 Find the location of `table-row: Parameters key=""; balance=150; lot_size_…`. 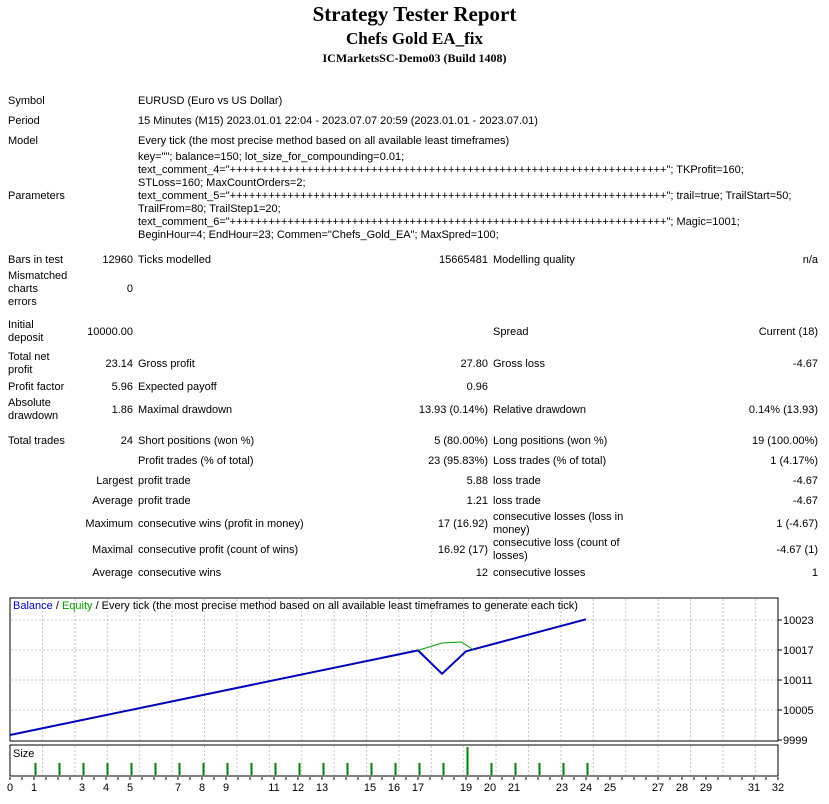

table-row: Parameters key=""; balance=150; lot_size_… is located at coordinates (414, 196).